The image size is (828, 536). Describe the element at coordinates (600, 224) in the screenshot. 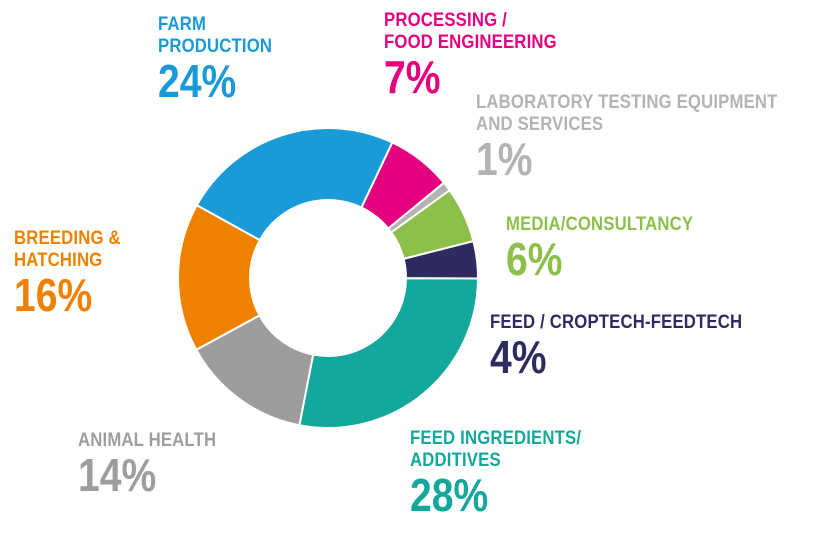

I see `category-name: MEDIA/CONSULTANCY` at that location.